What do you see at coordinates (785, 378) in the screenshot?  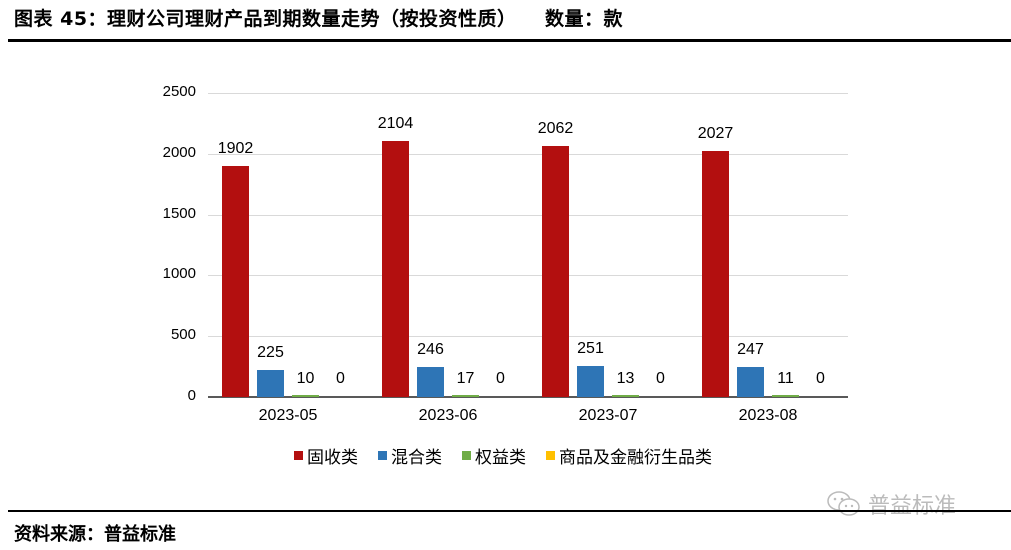 I see `data-label: 11` at bounding box center [785, 378].